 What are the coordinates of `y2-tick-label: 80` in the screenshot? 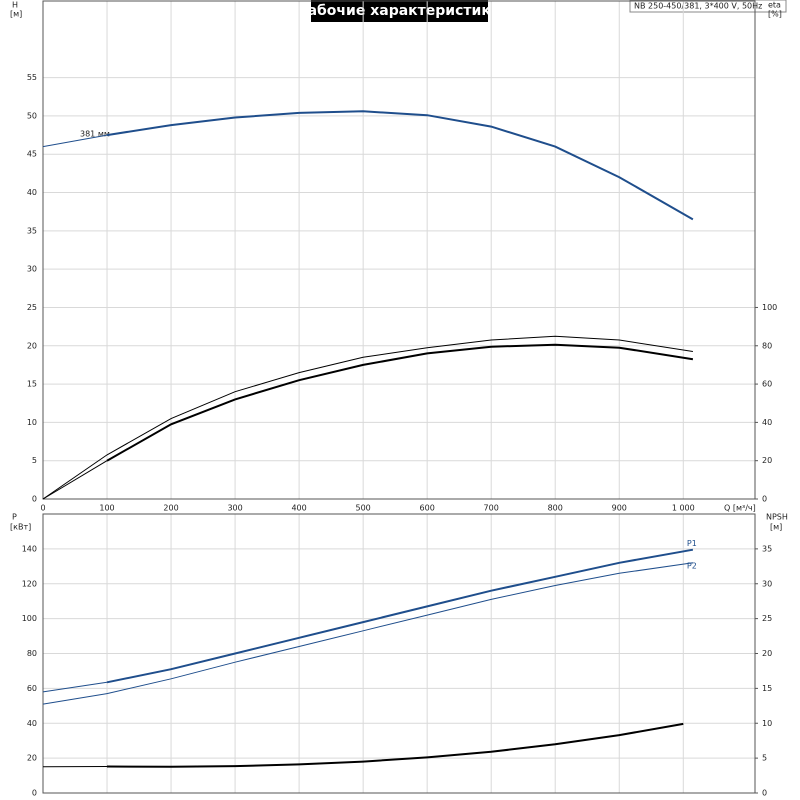 It's located at (767, 345).